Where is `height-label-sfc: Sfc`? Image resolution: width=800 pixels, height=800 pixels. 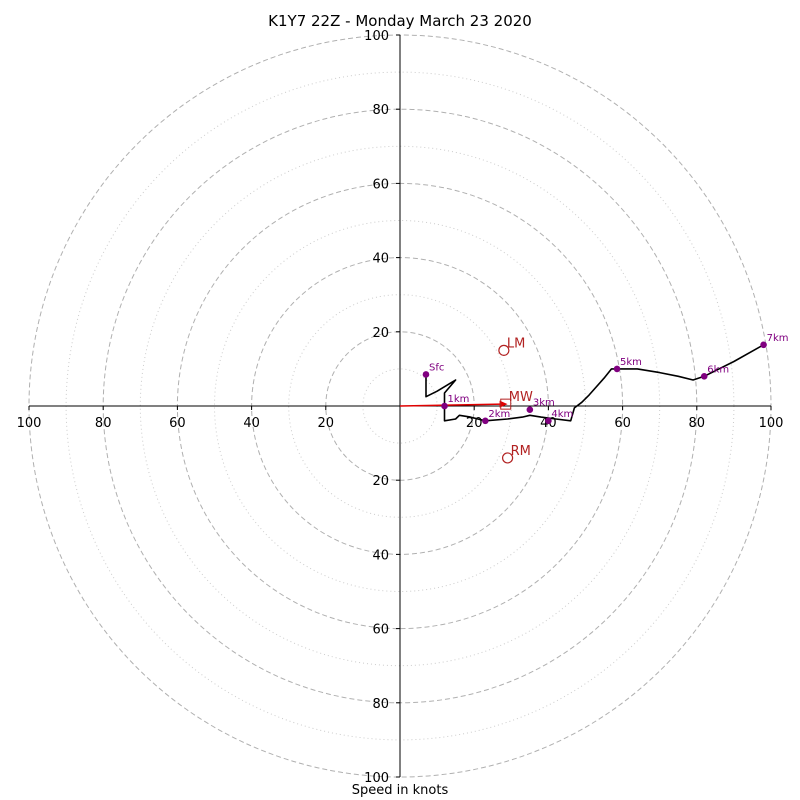
height-label-sfc: Sfc is located at coordinates (436, 367).